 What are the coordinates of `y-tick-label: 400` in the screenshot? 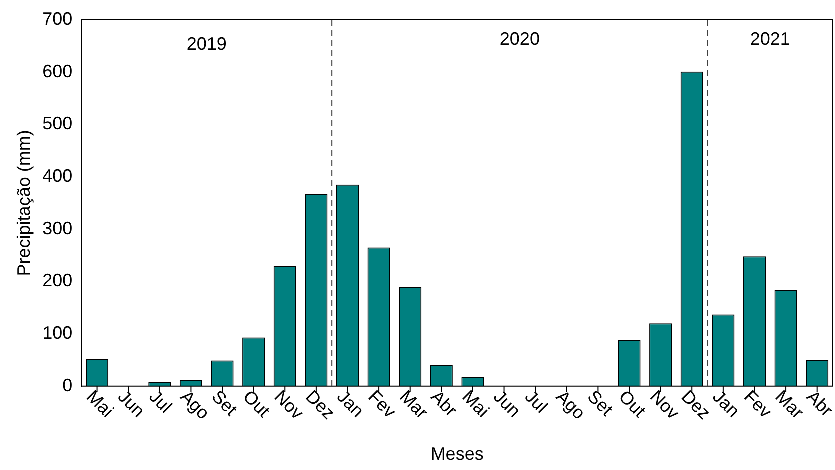 It's located at (57, 176).